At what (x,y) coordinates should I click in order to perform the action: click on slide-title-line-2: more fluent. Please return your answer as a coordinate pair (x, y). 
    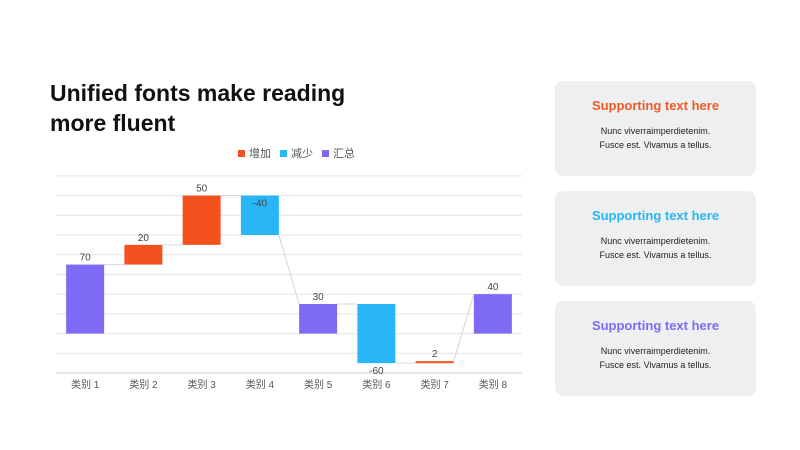
    Looking at the image, I should click on (113, 123).